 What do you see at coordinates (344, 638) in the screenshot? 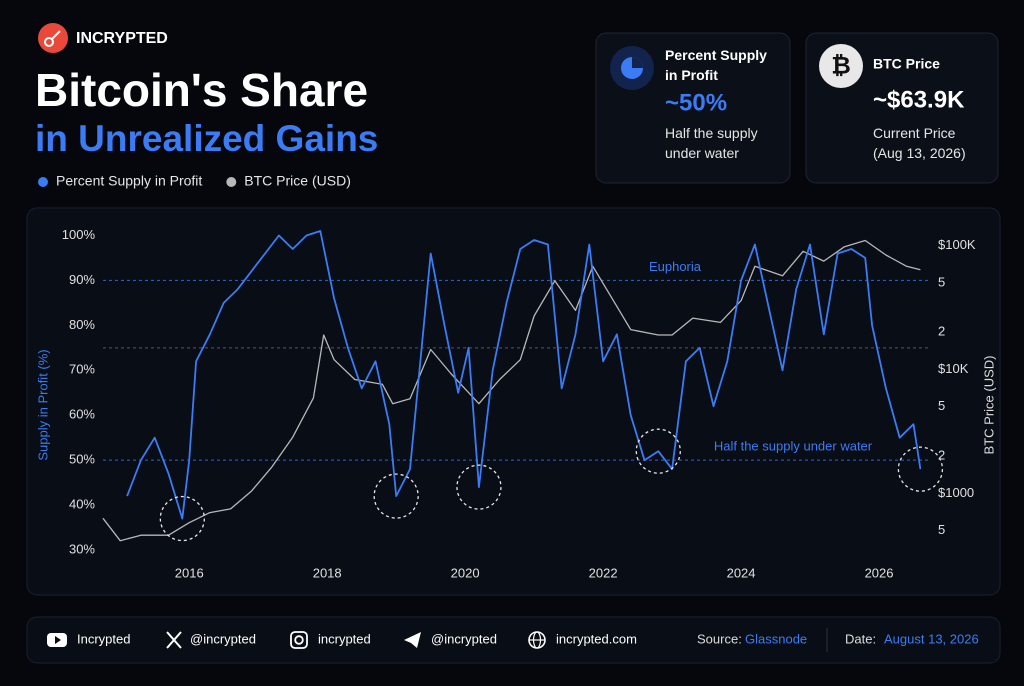
I see `social-handle: incrypted` at bounding box center [344, 638].